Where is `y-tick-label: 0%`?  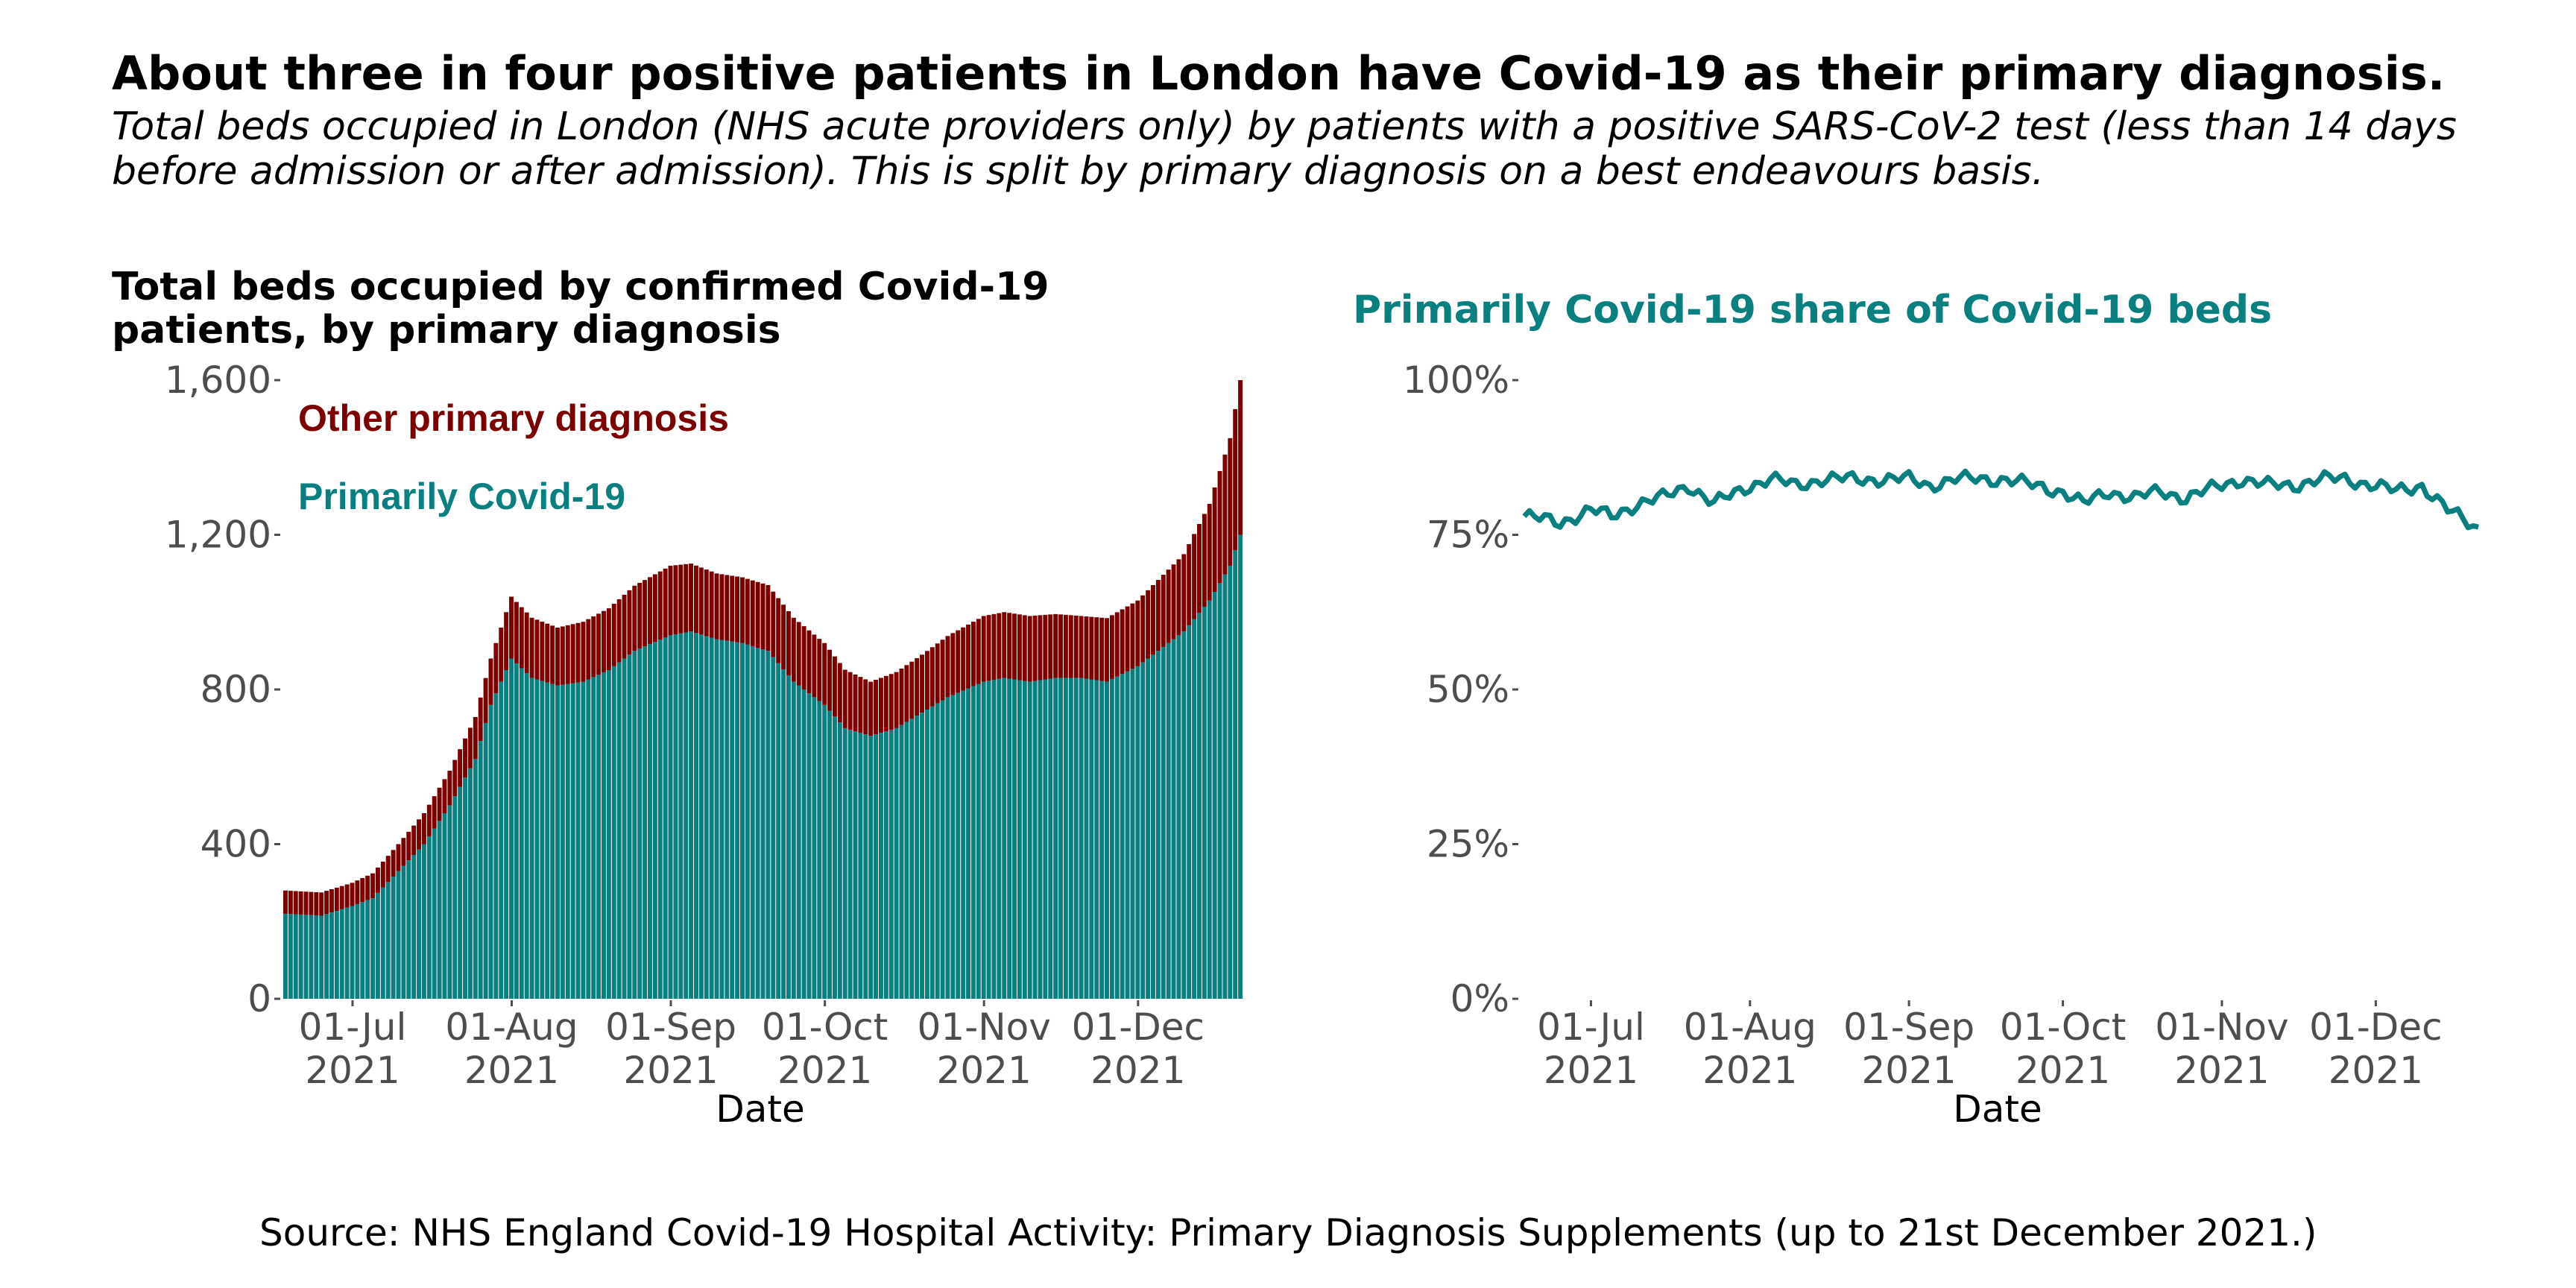
y-tick-label: 0% is located at coordinates (1479, 999).